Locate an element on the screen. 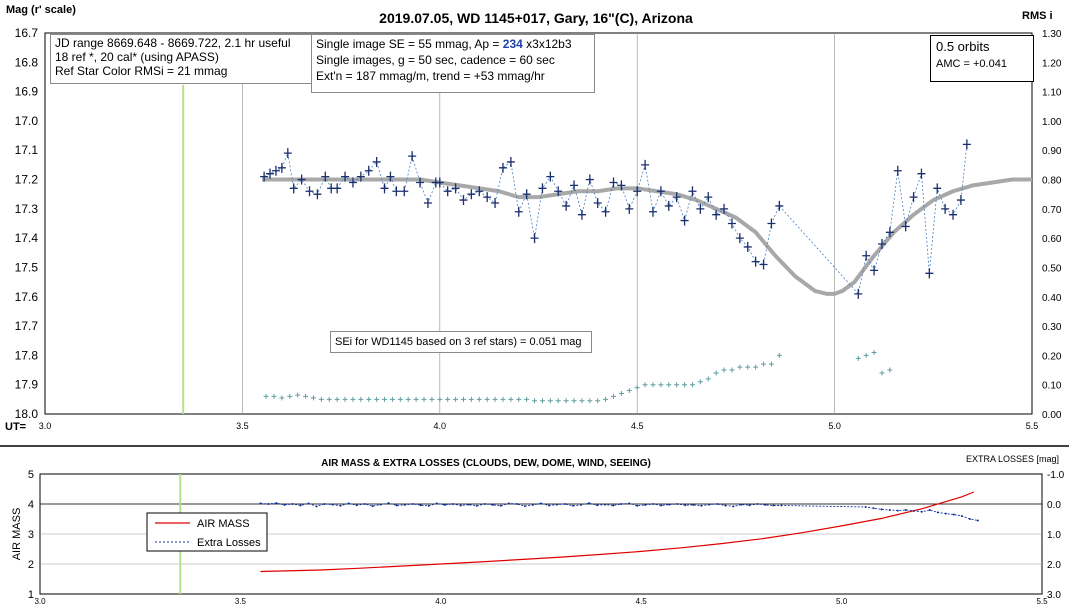 This screenshot has height=610, width=1069. info-amc: AMC = +0.041 is located at coordinates (971, 64).